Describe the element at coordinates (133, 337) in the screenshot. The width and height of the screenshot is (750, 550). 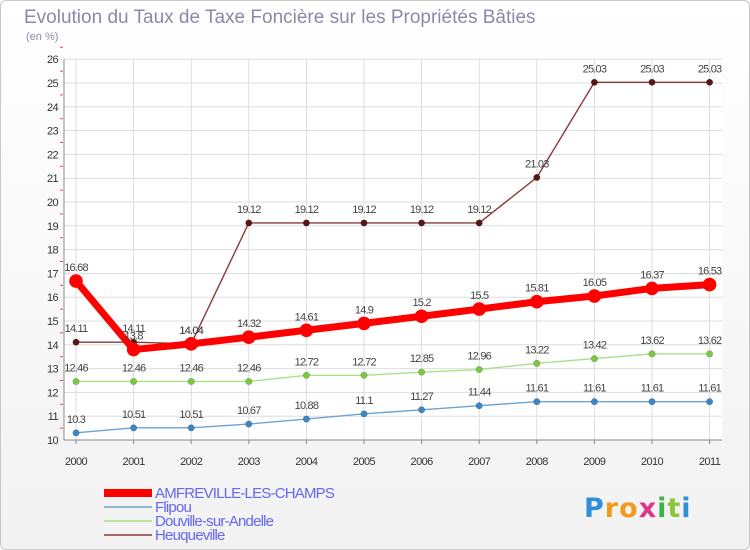
I see `data-label: 13.8` at that location.